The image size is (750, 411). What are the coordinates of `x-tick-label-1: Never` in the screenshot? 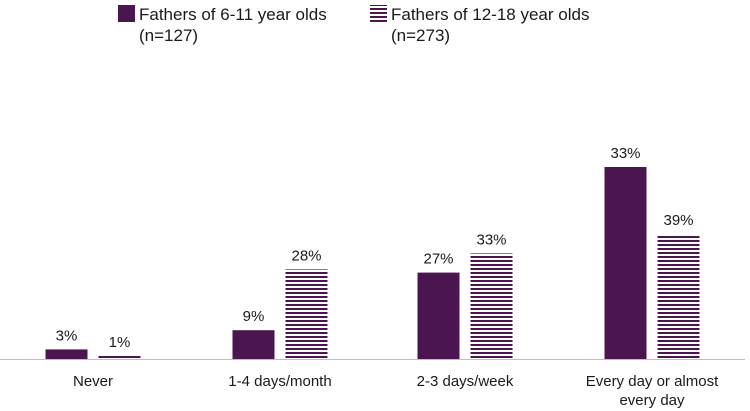 It's located at (93, 381).